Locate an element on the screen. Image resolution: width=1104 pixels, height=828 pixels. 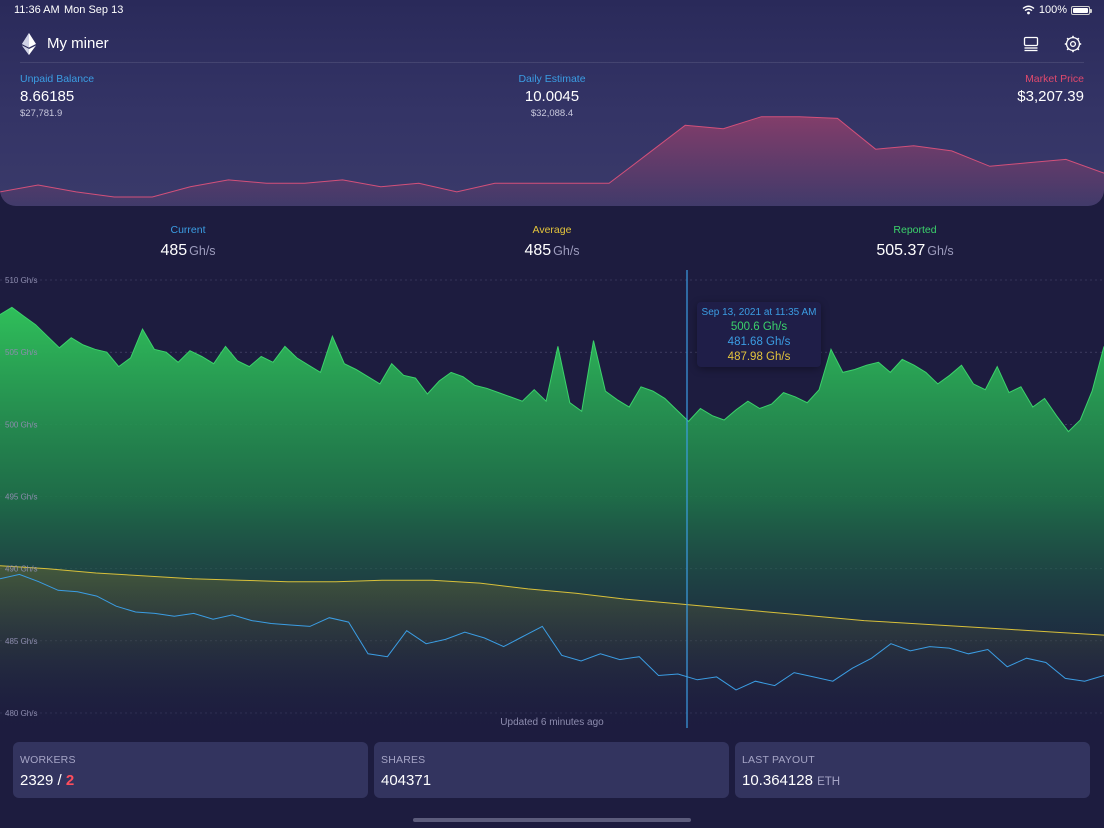
hashrate-current: Current 485 Gh/s is located at coordinates (188, 242).